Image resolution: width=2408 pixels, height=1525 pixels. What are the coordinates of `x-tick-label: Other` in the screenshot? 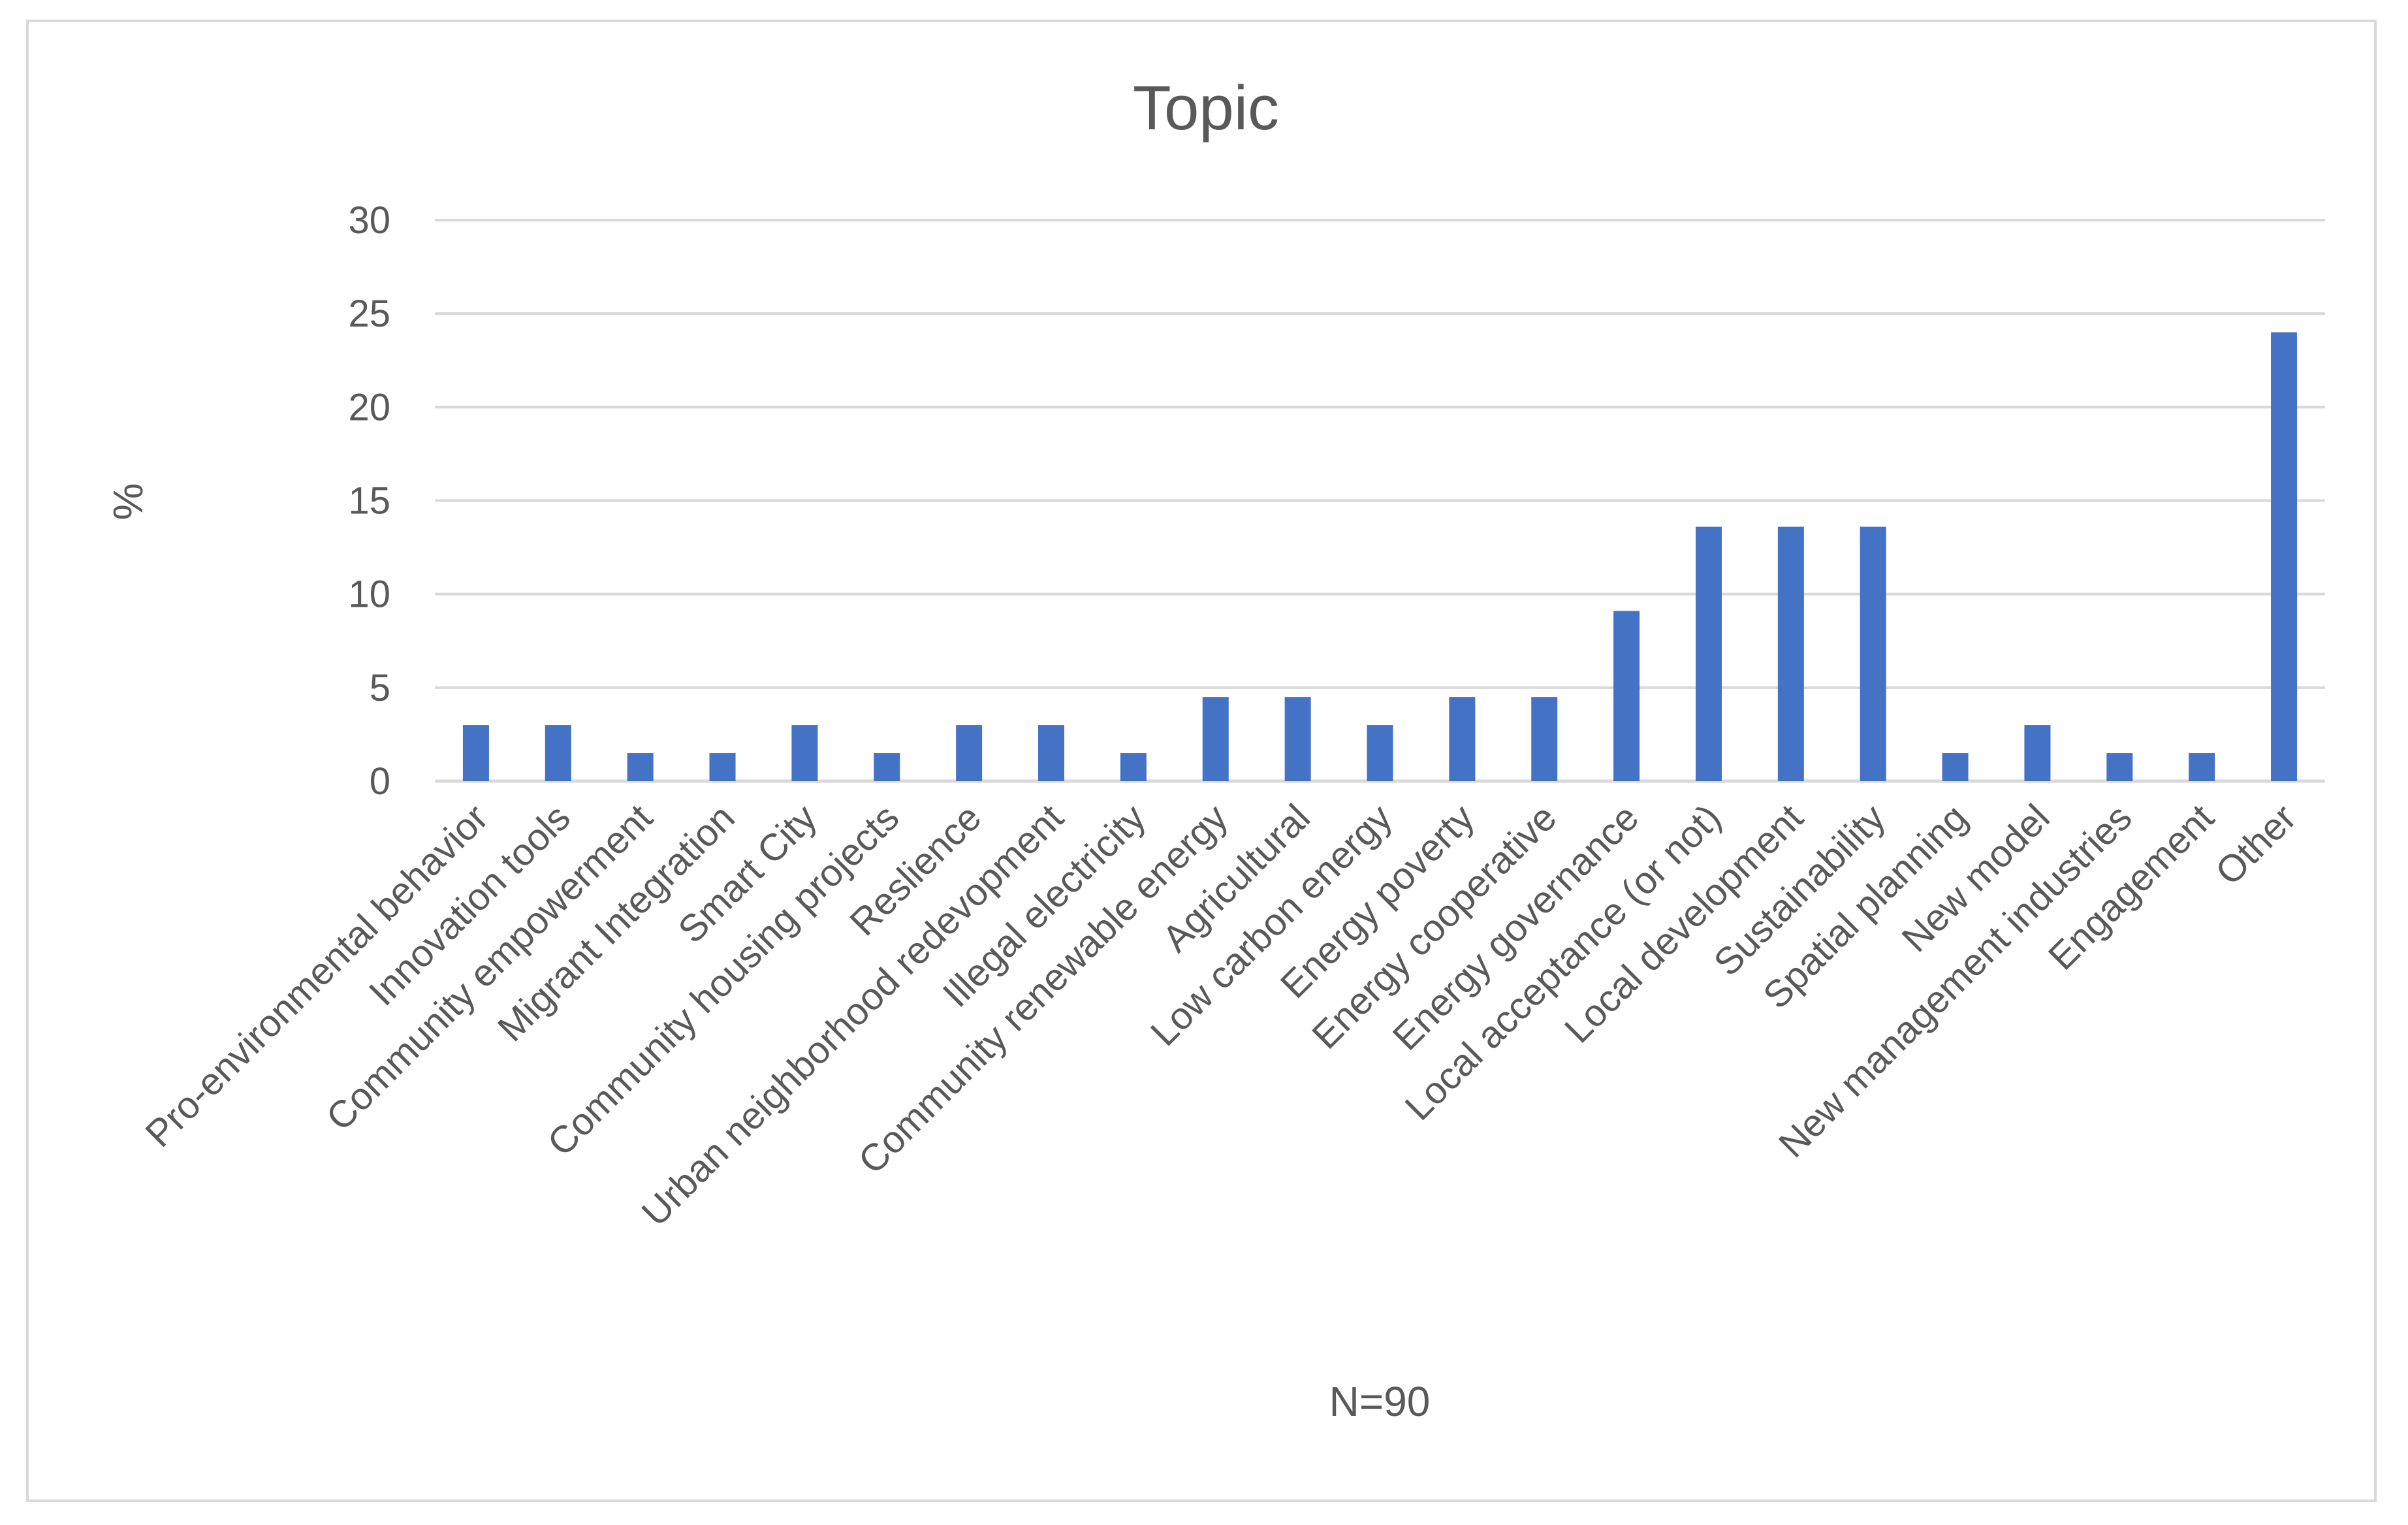 It's located at (2256, 845).